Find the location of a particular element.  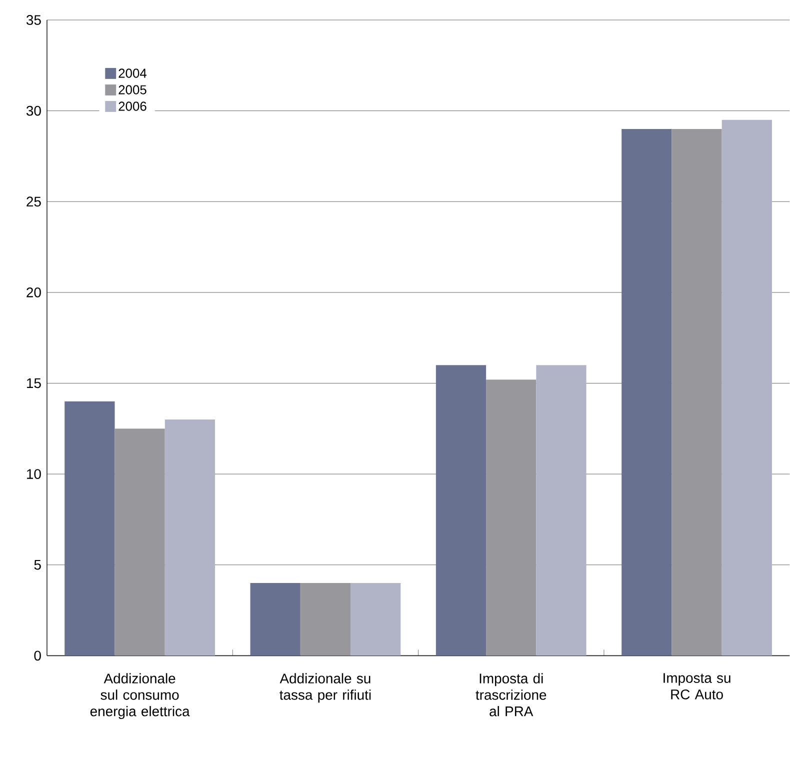

x-tick-label: Imposta di trascrizione al PRA is located at coordinates (511, 694).